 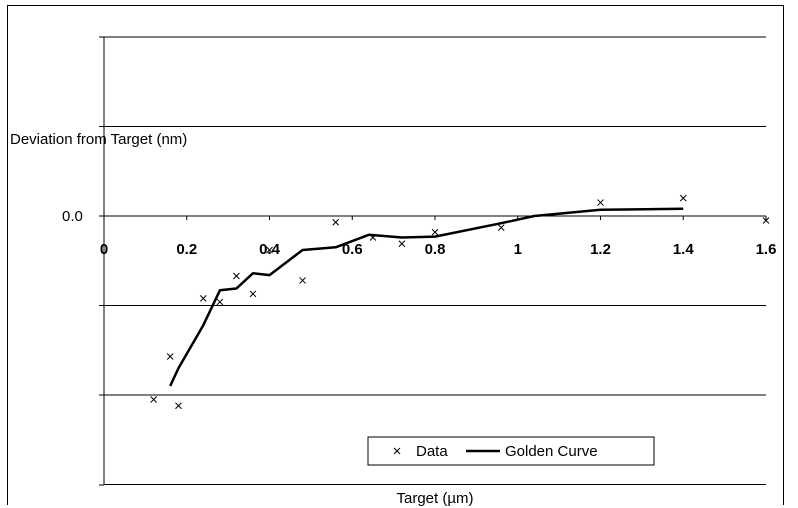 What do you see at coordinates (104, 249) in the screenshot?
I see `x-tick-label: 0` at bounding box center [104, 249].